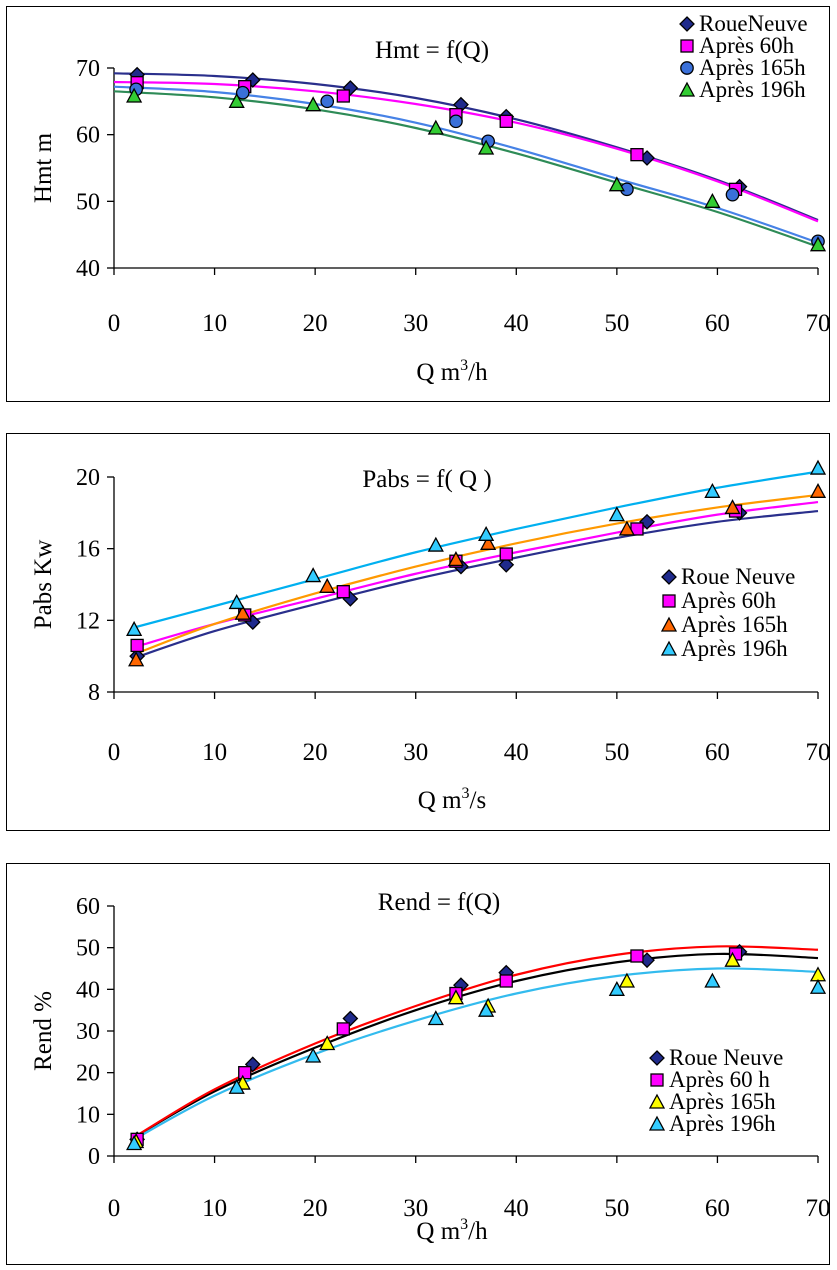 This screenshot has height=1270, width=837. I want to click on y-axis-label: Rend %, so click(43, 1031).